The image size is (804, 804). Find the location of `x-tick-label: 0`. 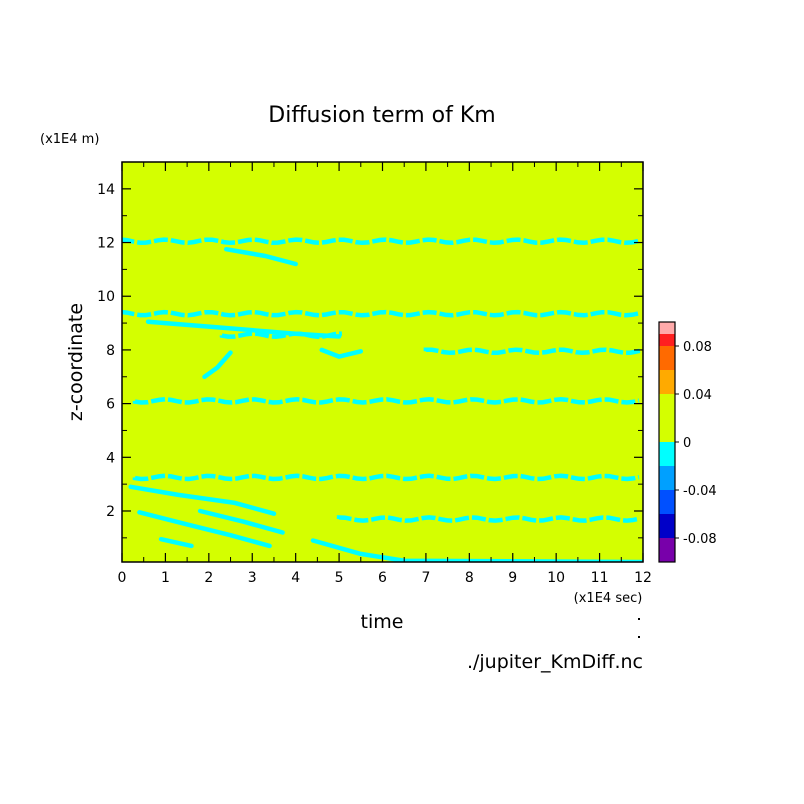

x-tick-label: 0 is located at coordinates (122, 578).